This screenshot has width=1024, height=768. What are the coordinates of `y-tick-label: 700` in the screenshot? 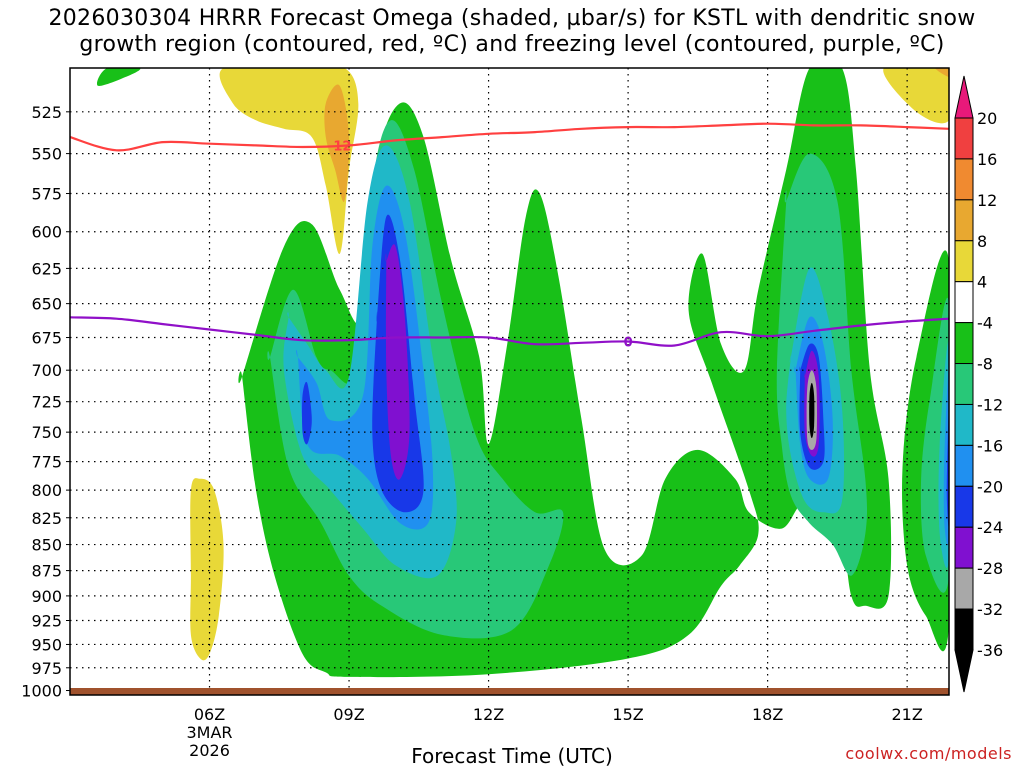 It's located at (46, 370).